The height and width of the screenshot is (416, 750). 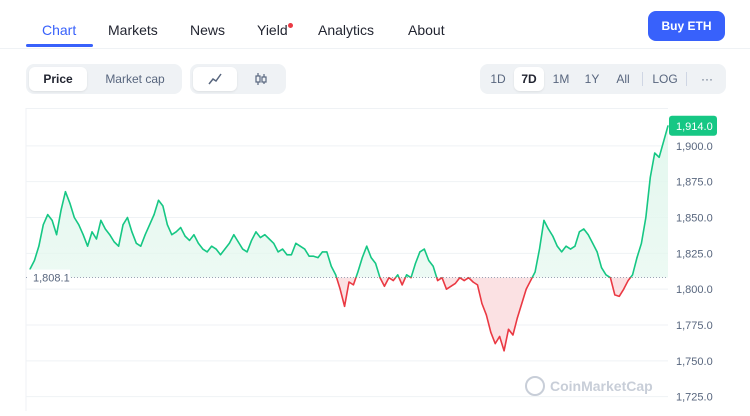 What do you see at coordinates (59, 45) in the screenshot?
I see `active-tab-underline` at bounding box center [59, 45].